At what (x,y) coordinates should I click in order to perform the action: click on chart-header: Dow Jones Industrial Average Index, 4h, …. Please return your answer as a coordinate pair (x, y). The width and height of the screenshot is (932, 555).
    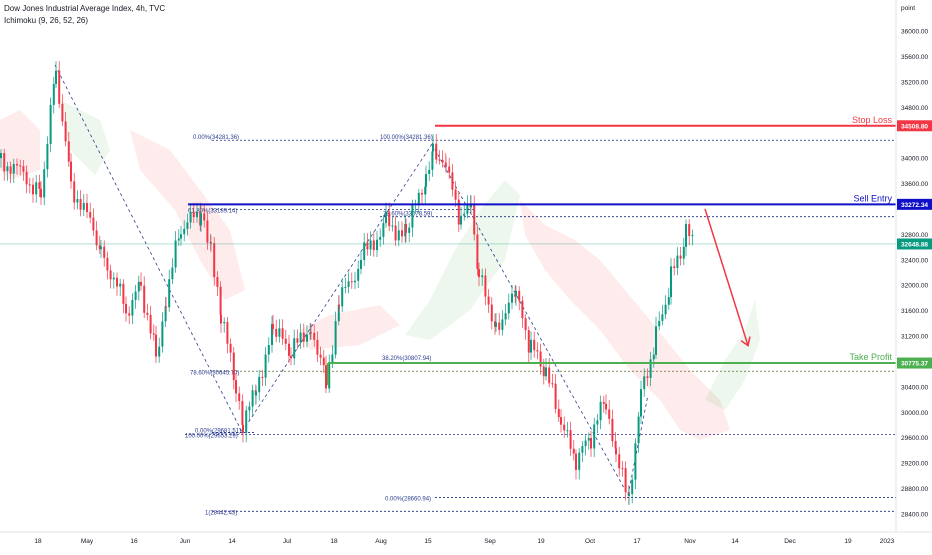
    Looking at the image, I should click on (84, 14).